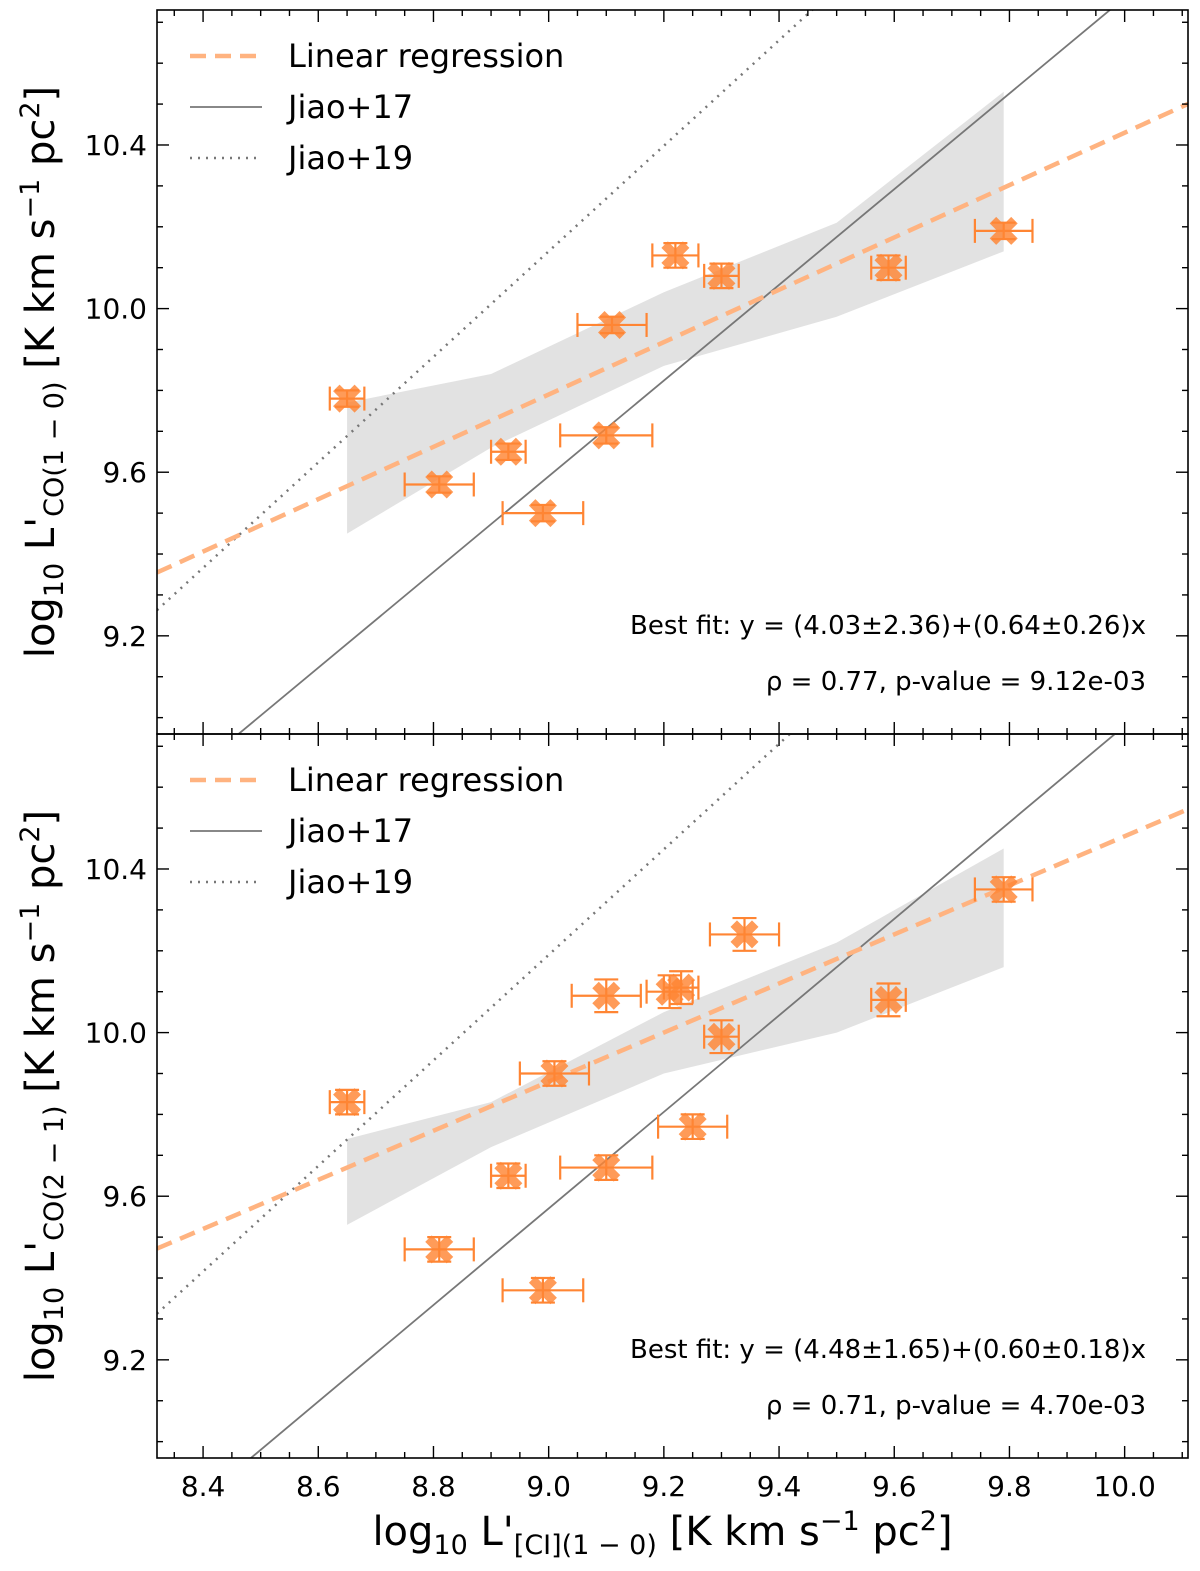 This screenshot has width=1200, height=1571. What do you see at coordinates (42, 1096) in the screenshot?
I see `y-axis-label: log10 L'CO(2 − 1) [K km s−1 pc2]` at bounding box center [42, 1096].